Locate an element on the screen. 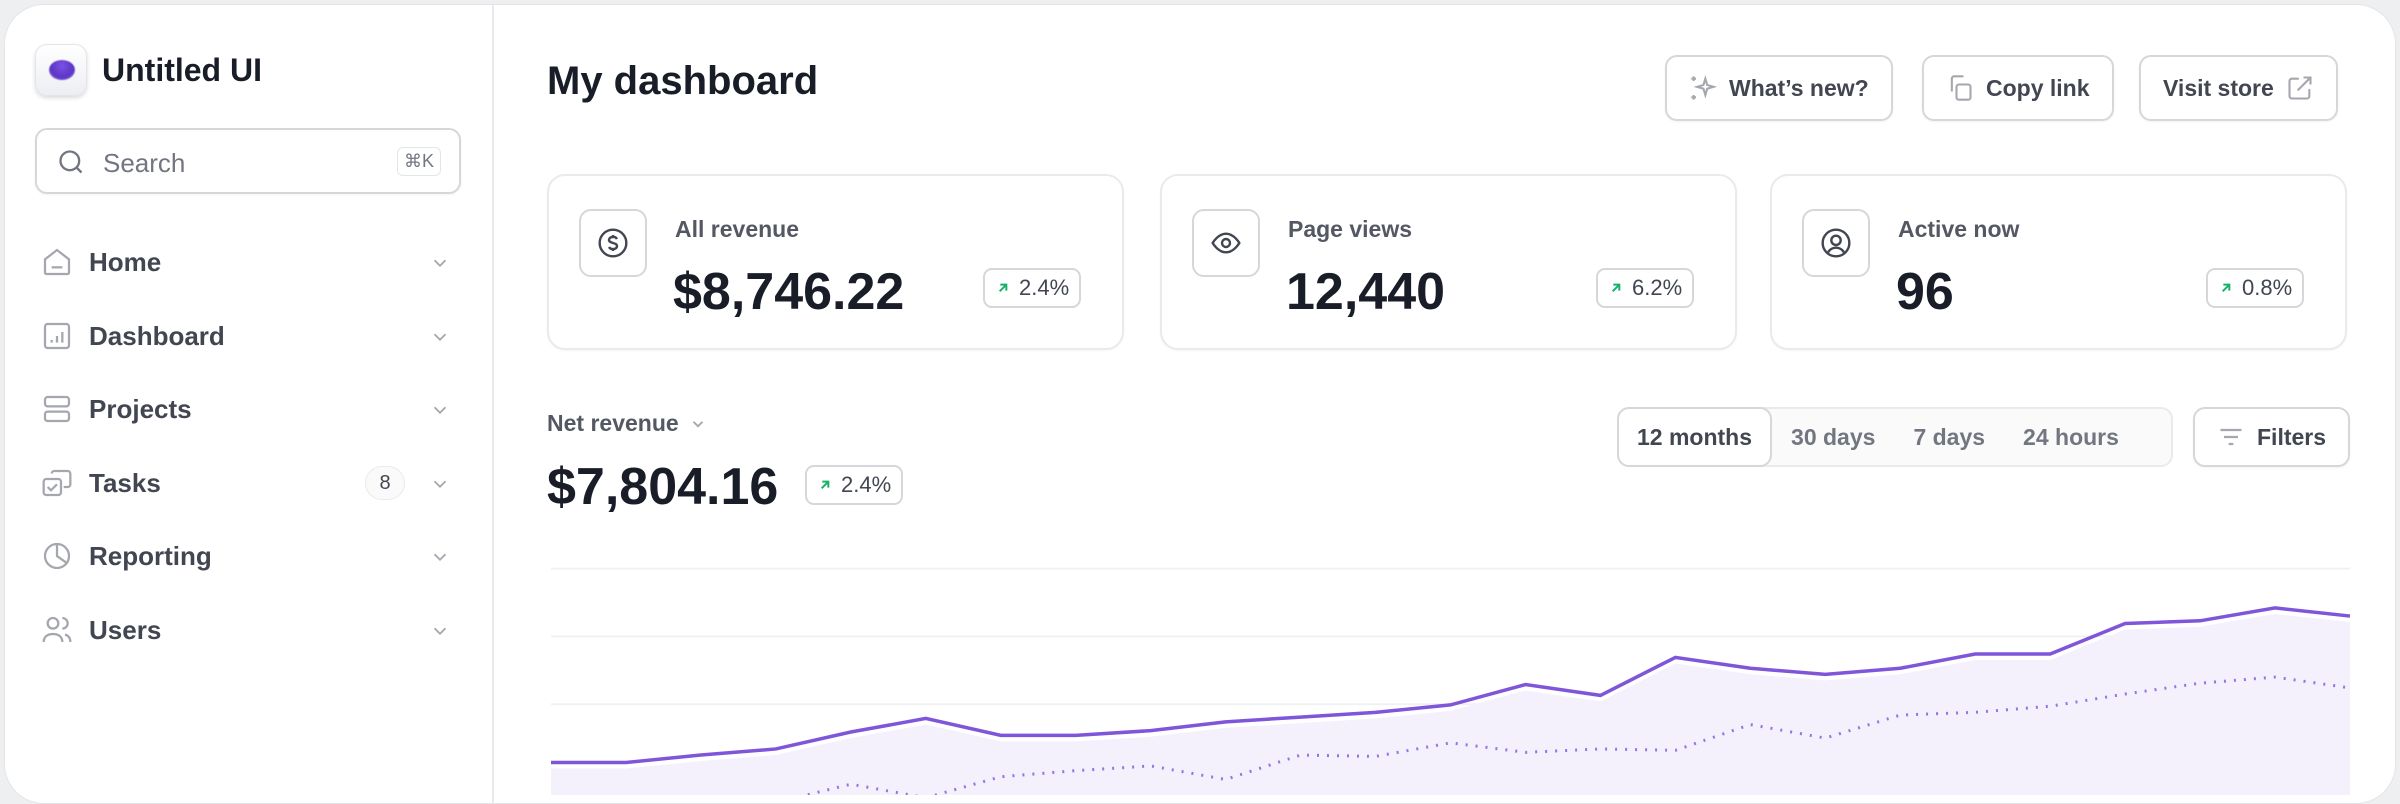  bar-chart-icon is located at coordinates (57, 335).